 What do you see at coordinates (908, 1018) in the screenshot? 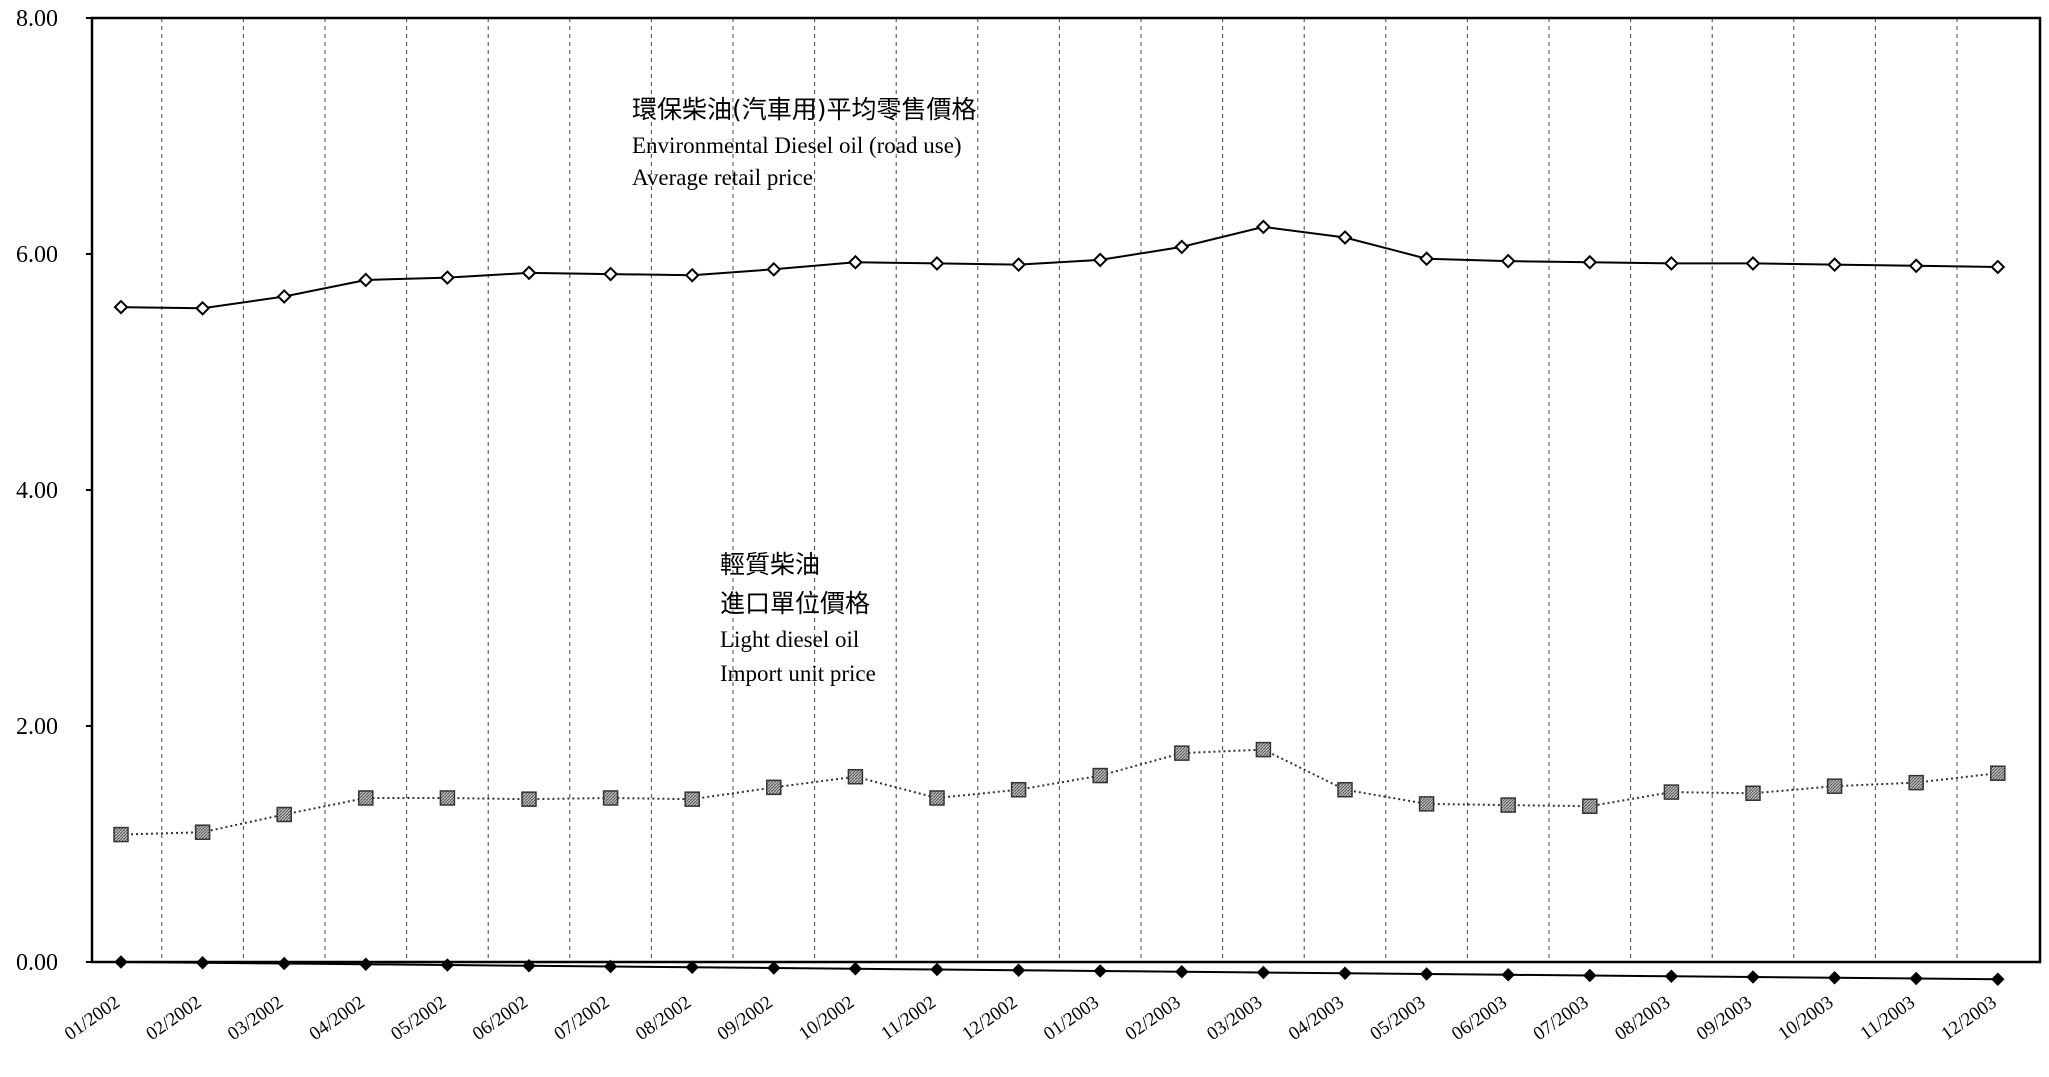
I see `x-tick-label: 11/2002` at bounding box center [908, 1018].